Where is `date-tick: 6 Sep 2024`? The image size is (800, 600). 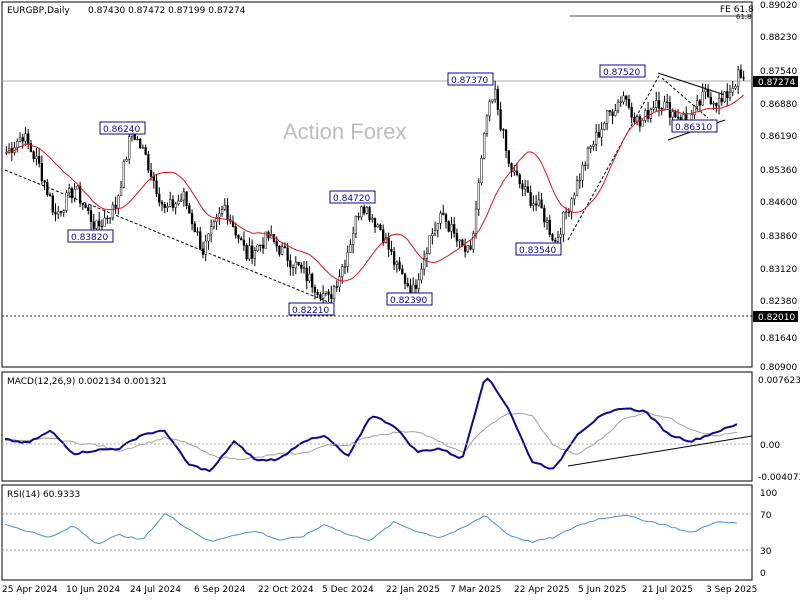
date-tick: 6 Sep 2024 is located at coordinates (220, 590).